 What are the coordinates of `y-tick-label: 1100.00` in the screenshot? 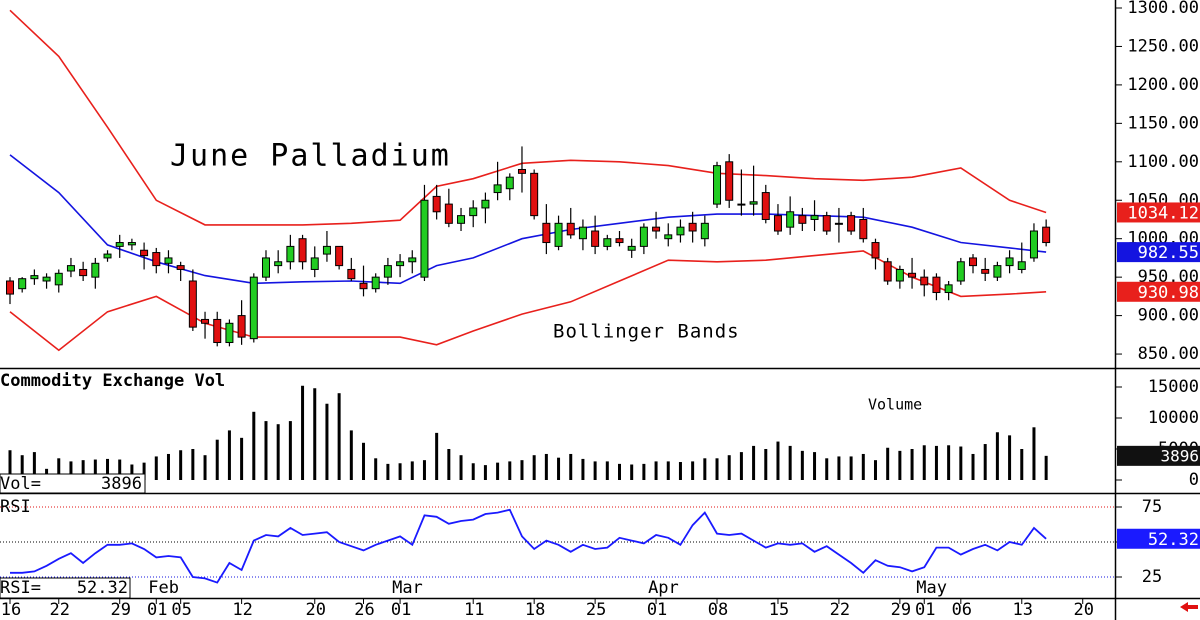 It's located at (1163, 162).